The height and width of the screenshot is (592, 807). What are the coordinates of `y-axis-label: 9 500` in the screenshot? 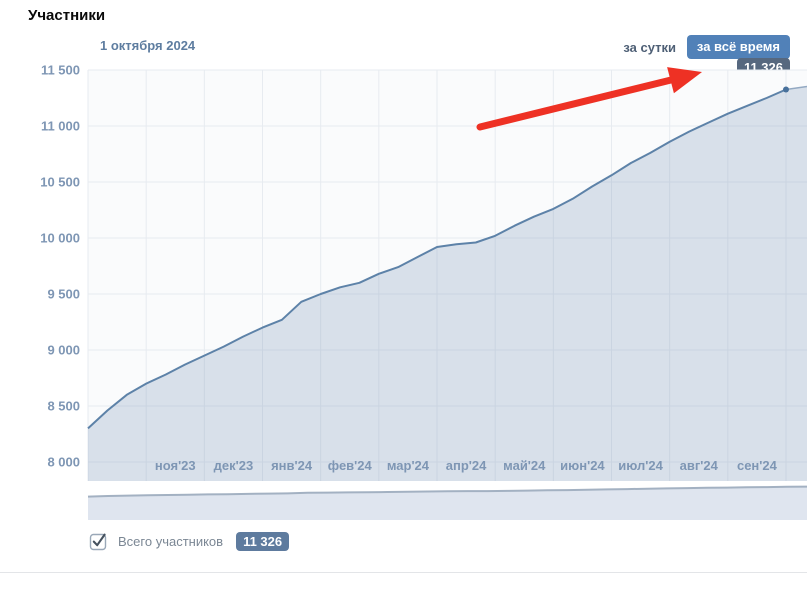 It's located at (63, 294).